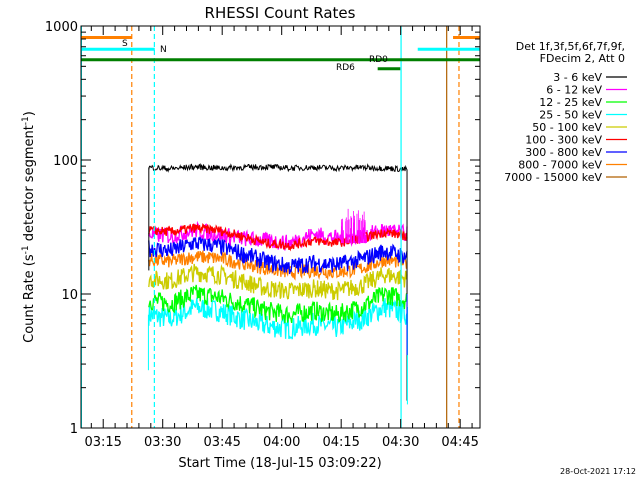 The height and width of the screenshot is (480, 640). What do you see at coordinates (459, 442) in the screenshot?
I see `x-tick-label: 04:45` at bounding box center [459, 442].